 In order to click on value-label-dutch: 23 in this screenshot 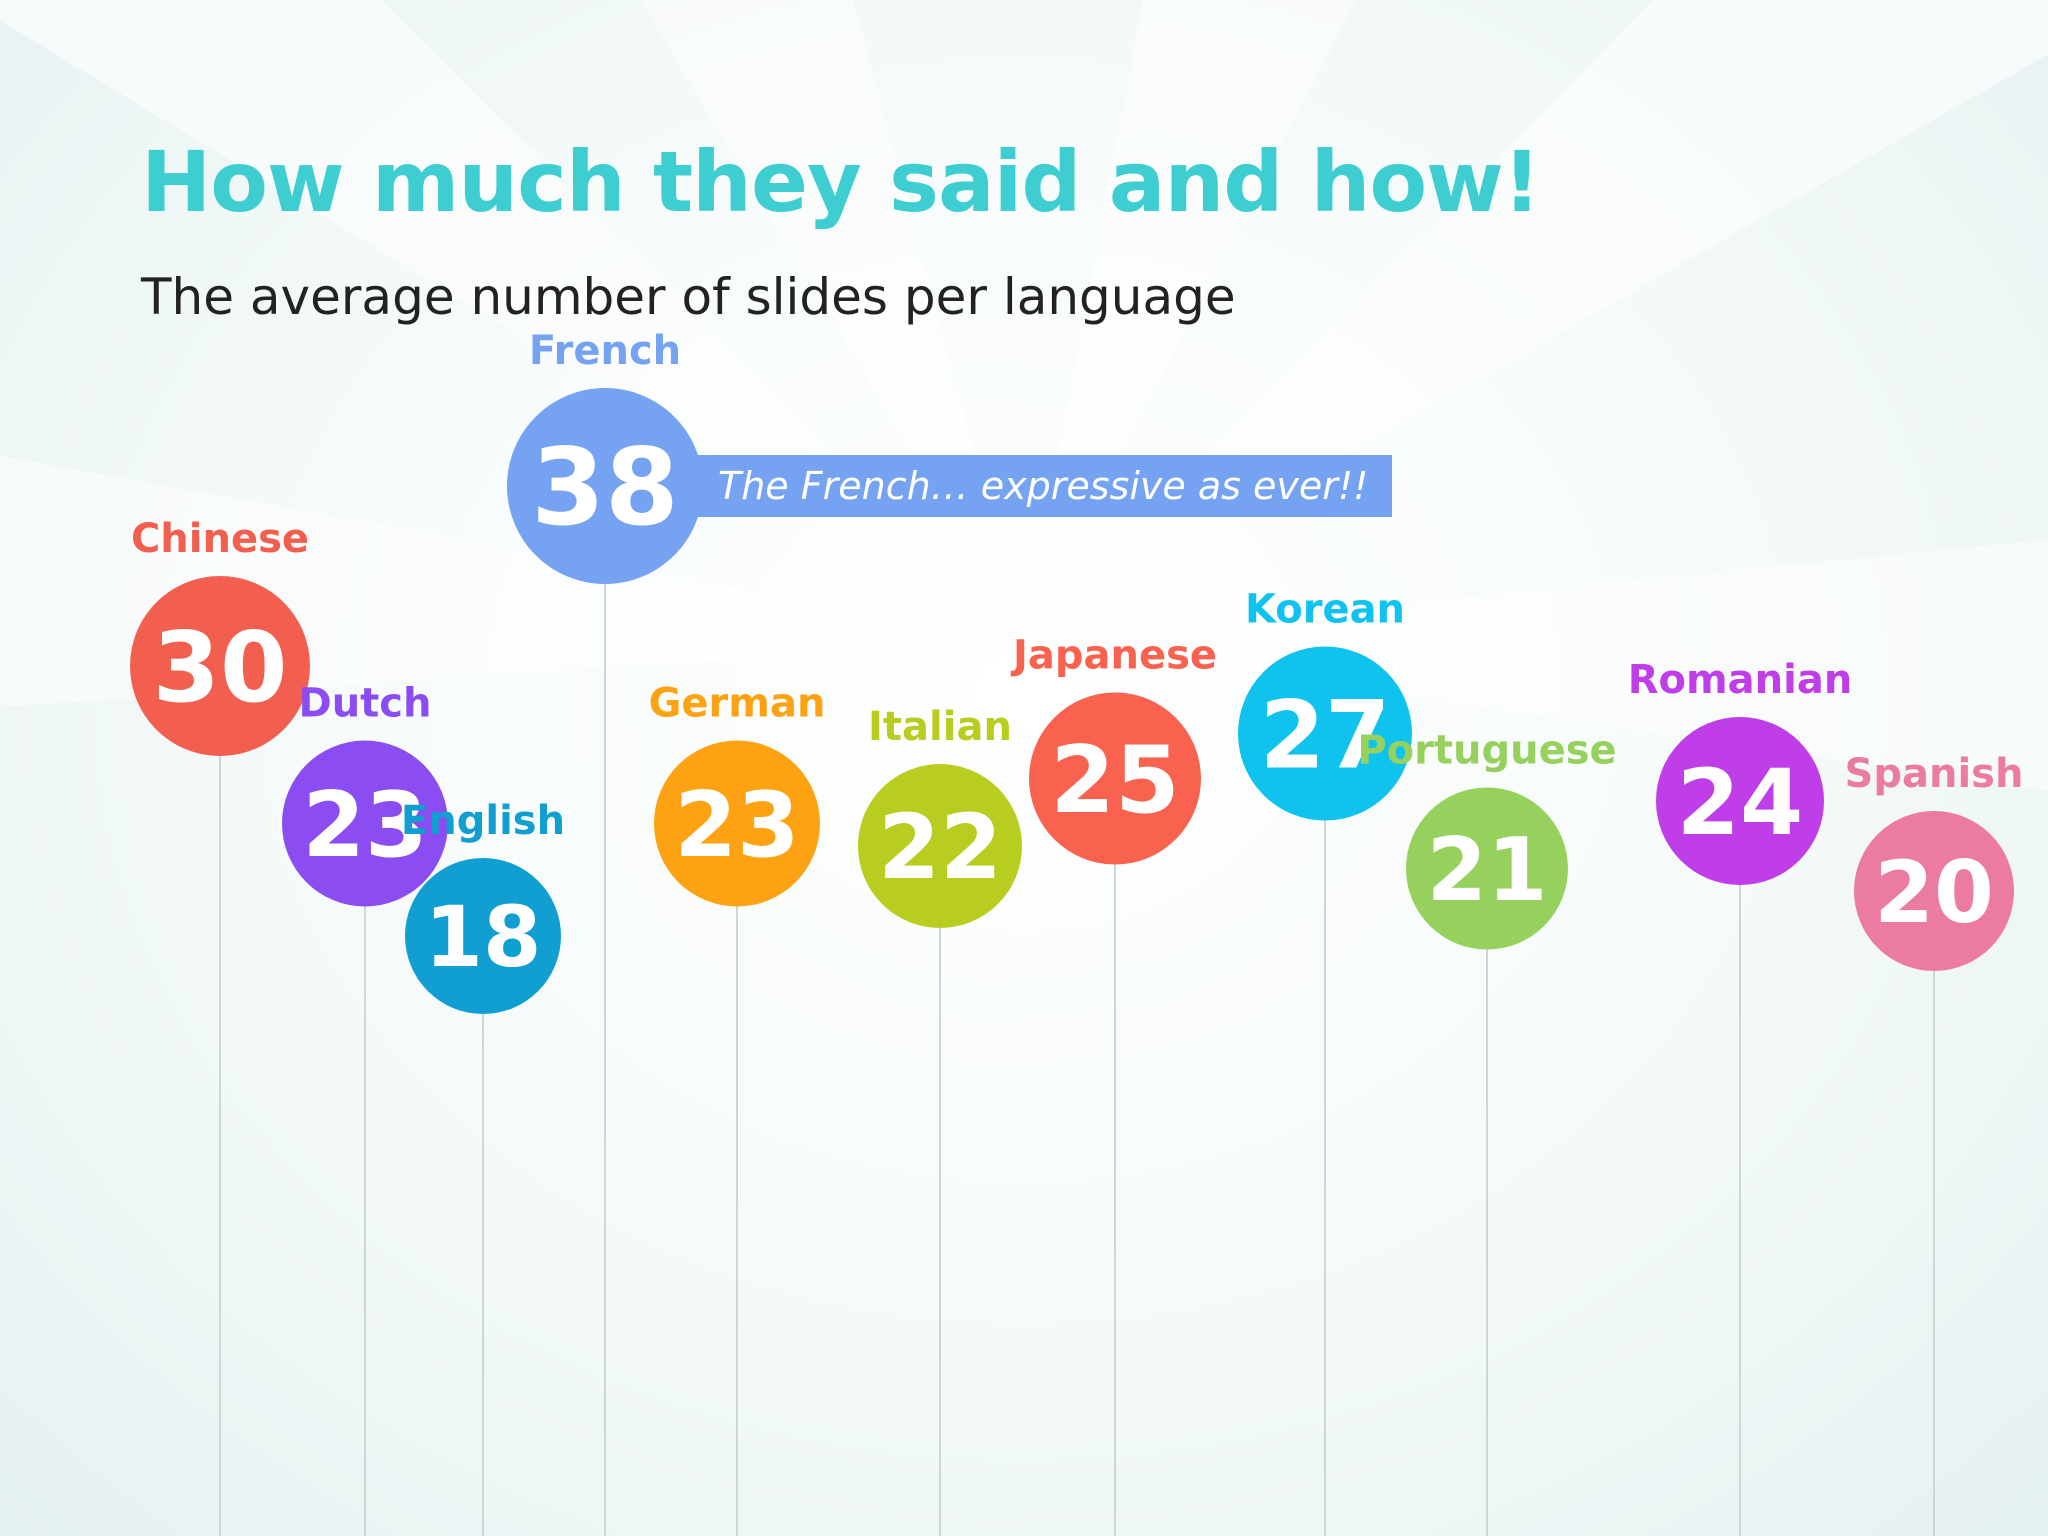, I will do `click(364, 825)`.